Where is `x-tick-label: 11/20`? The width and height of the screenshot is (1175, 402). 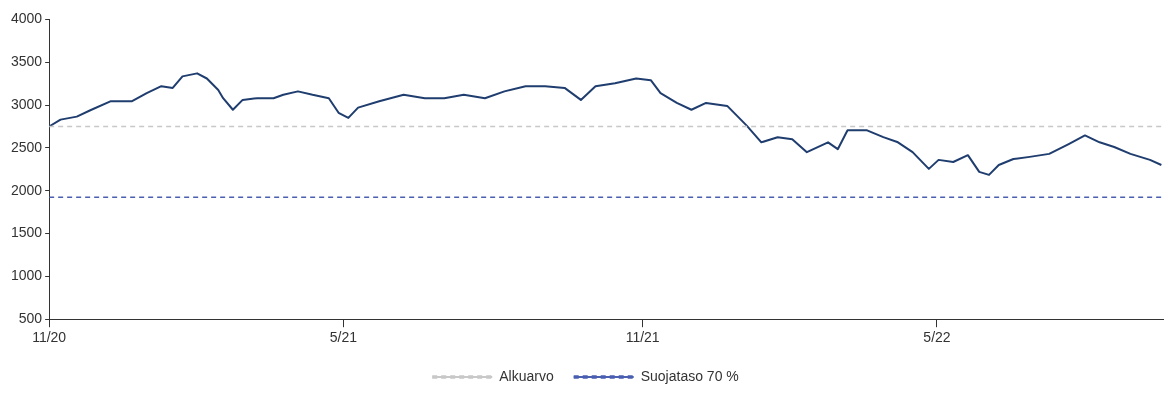
x-tick-label: 11/20 is located at coordinates (49, 337).